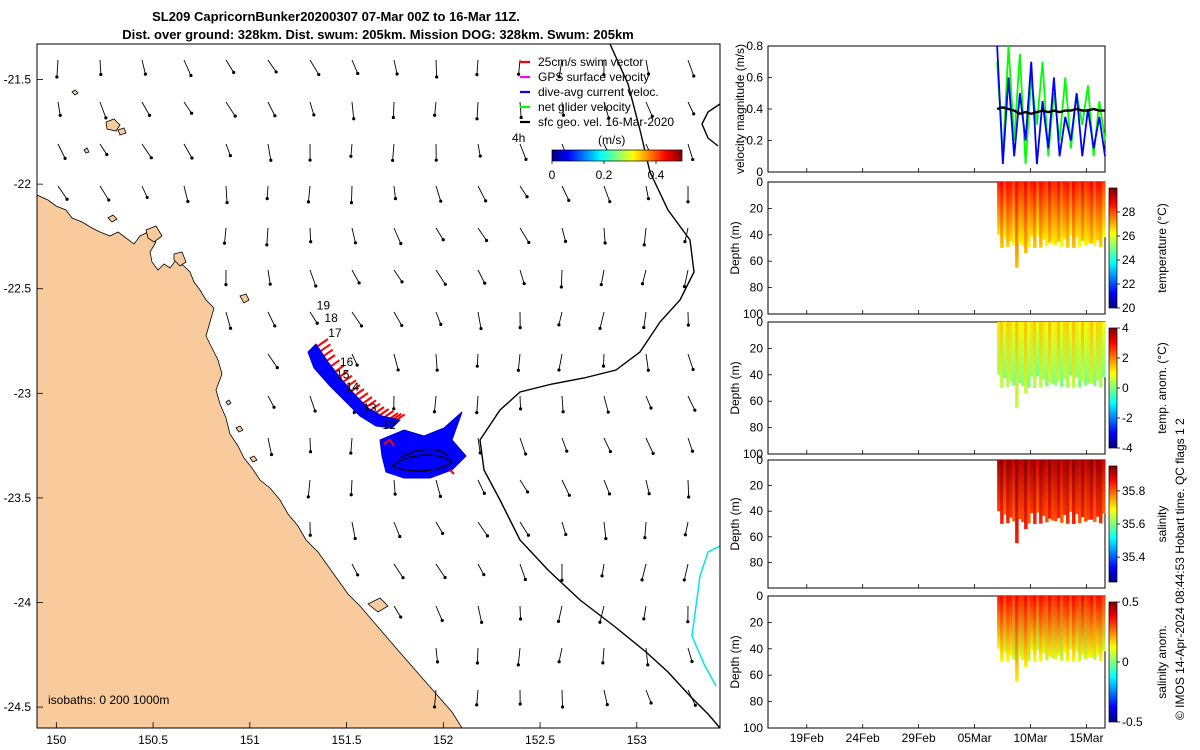 Image resolution: width=1200 pixels, height=750 pixels. What do you see at coordinates (387, 408) in the screenshot?
I see `glider-track` at bounding box center [387, 408].